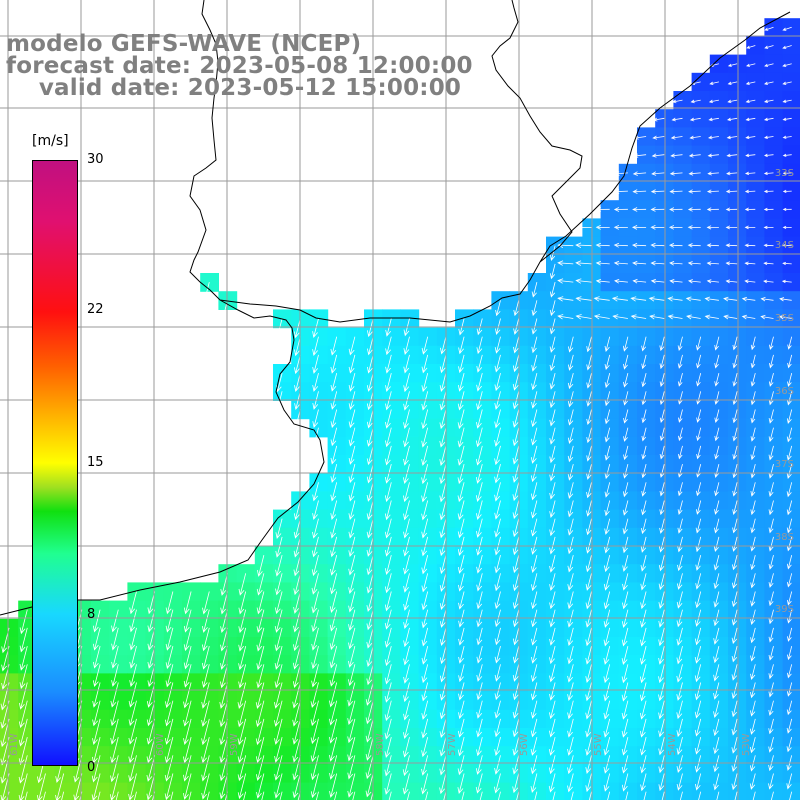 The width and height of the screenshot is (800, 800). I want to click on lon-label-58w: 58W, so click(380, 744).